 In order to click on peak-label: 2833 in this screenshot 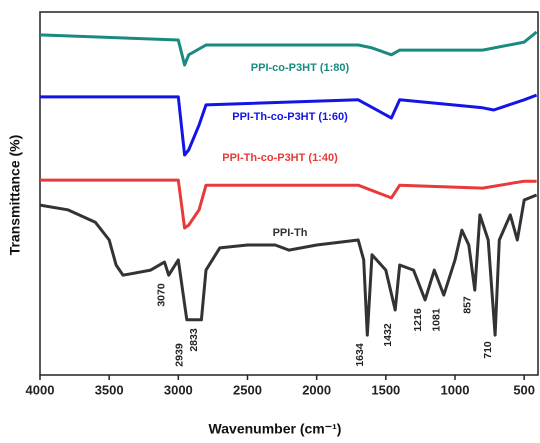, I will do `click(194, 340)`.